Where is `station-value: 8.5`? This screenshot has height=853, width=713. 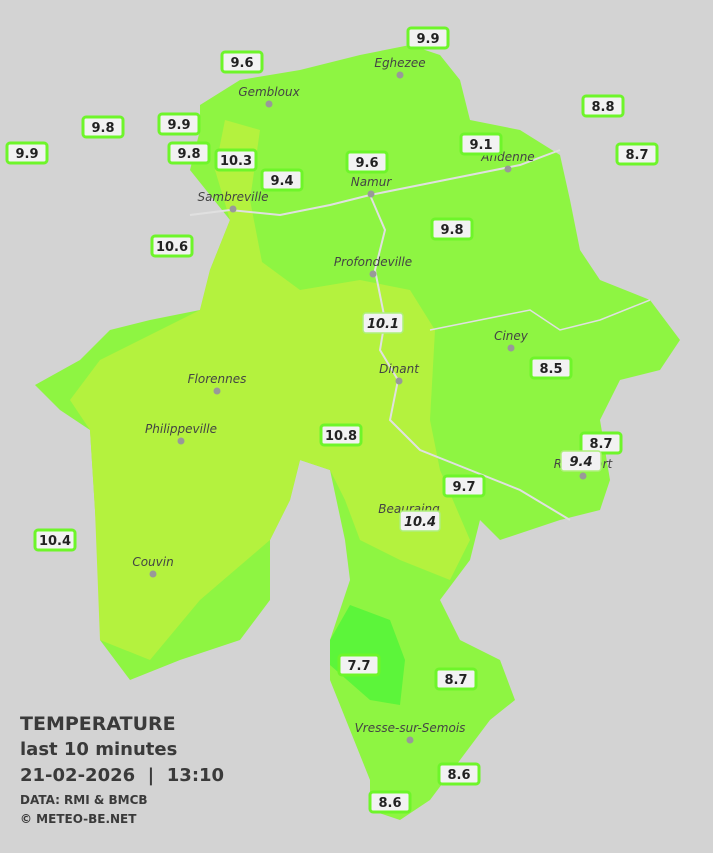
station-value: 8.5 is located at coordinates (550, 369).